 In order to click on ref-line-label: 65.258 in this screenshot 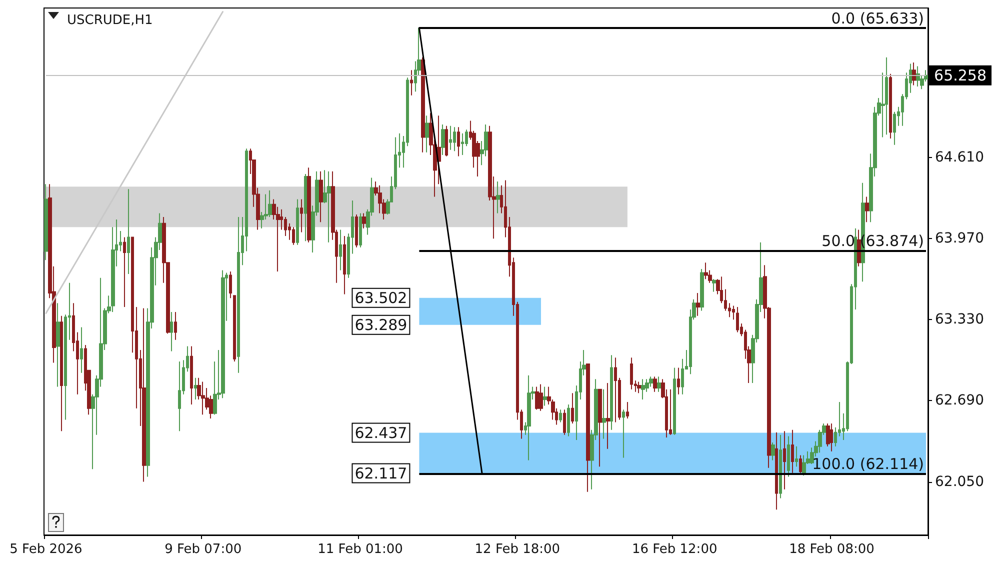, I will do `click(960, 75)`.